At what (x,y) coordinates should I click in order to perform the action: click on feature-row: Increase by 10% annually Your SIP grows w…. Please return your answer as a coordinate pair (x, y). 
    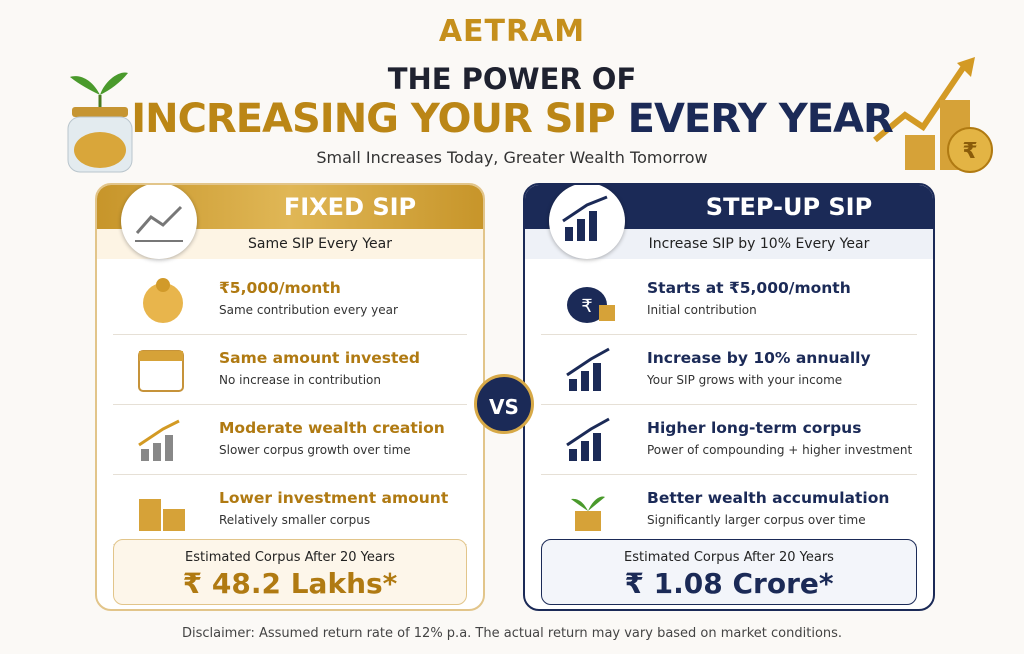
    Looking at the image, I should click on (729, 370).